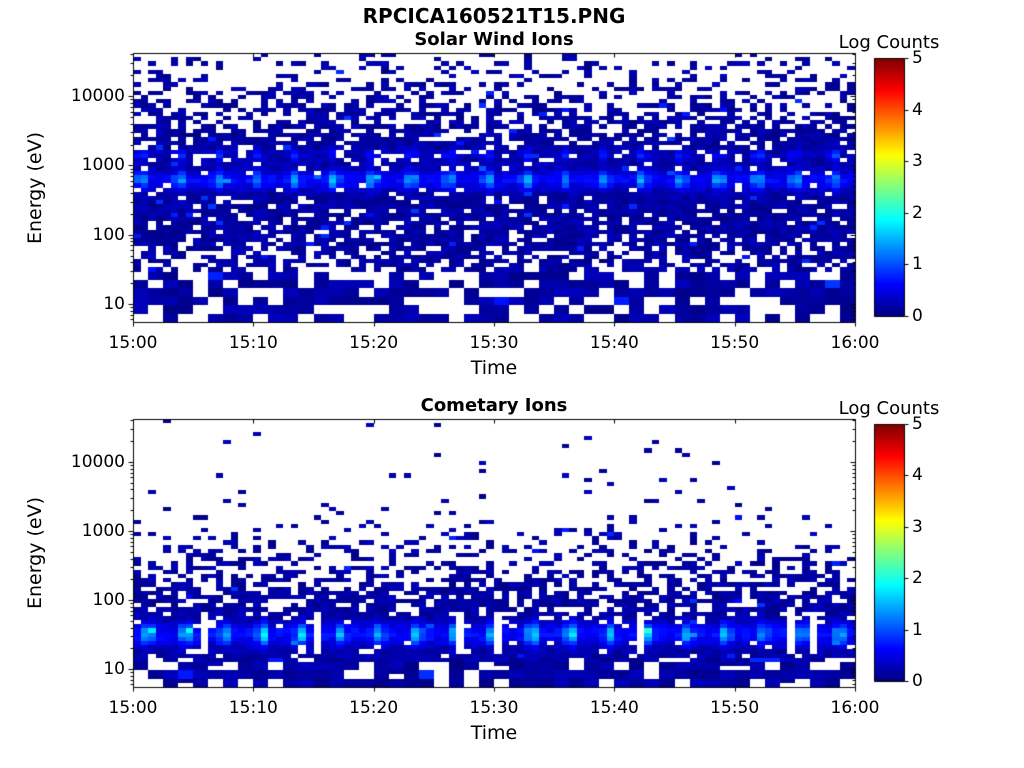  What do you see at coordinates (494, 39) in the screenshot?
I see `panel-title-solar-wind-ions: Solar Wind Ions` at bounding box center [494, 39].